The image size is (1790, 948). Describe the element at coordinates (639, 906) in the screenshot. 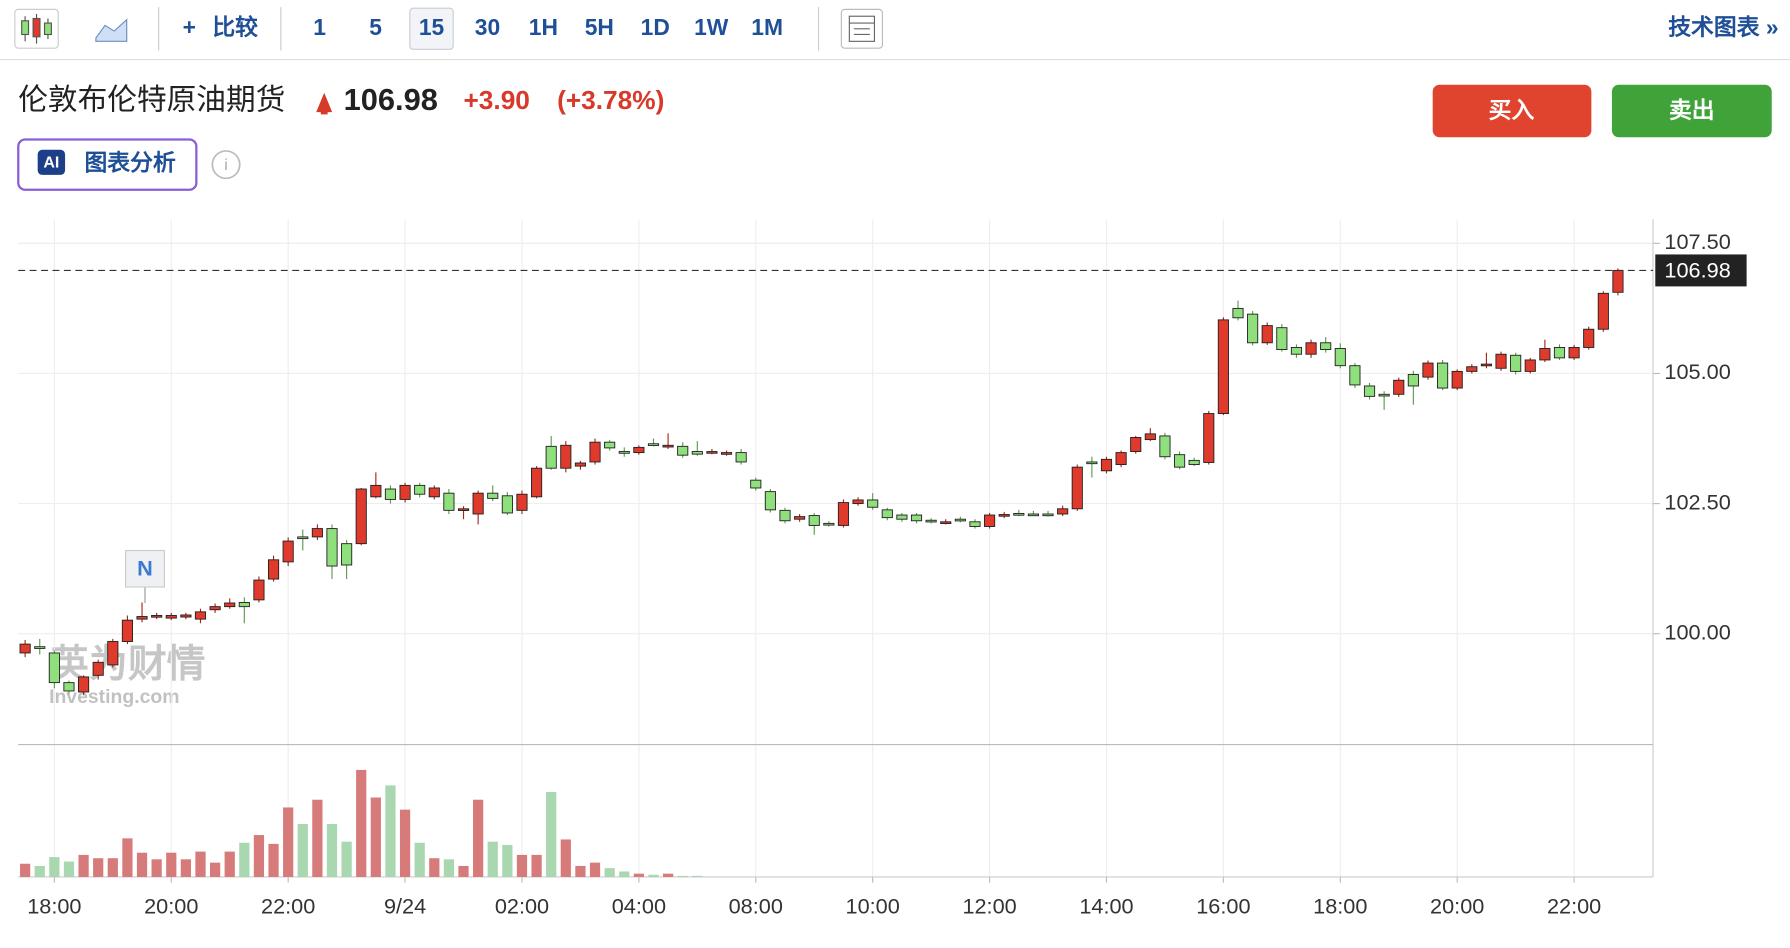

I see `x-tick-label: 04:00` at that location.